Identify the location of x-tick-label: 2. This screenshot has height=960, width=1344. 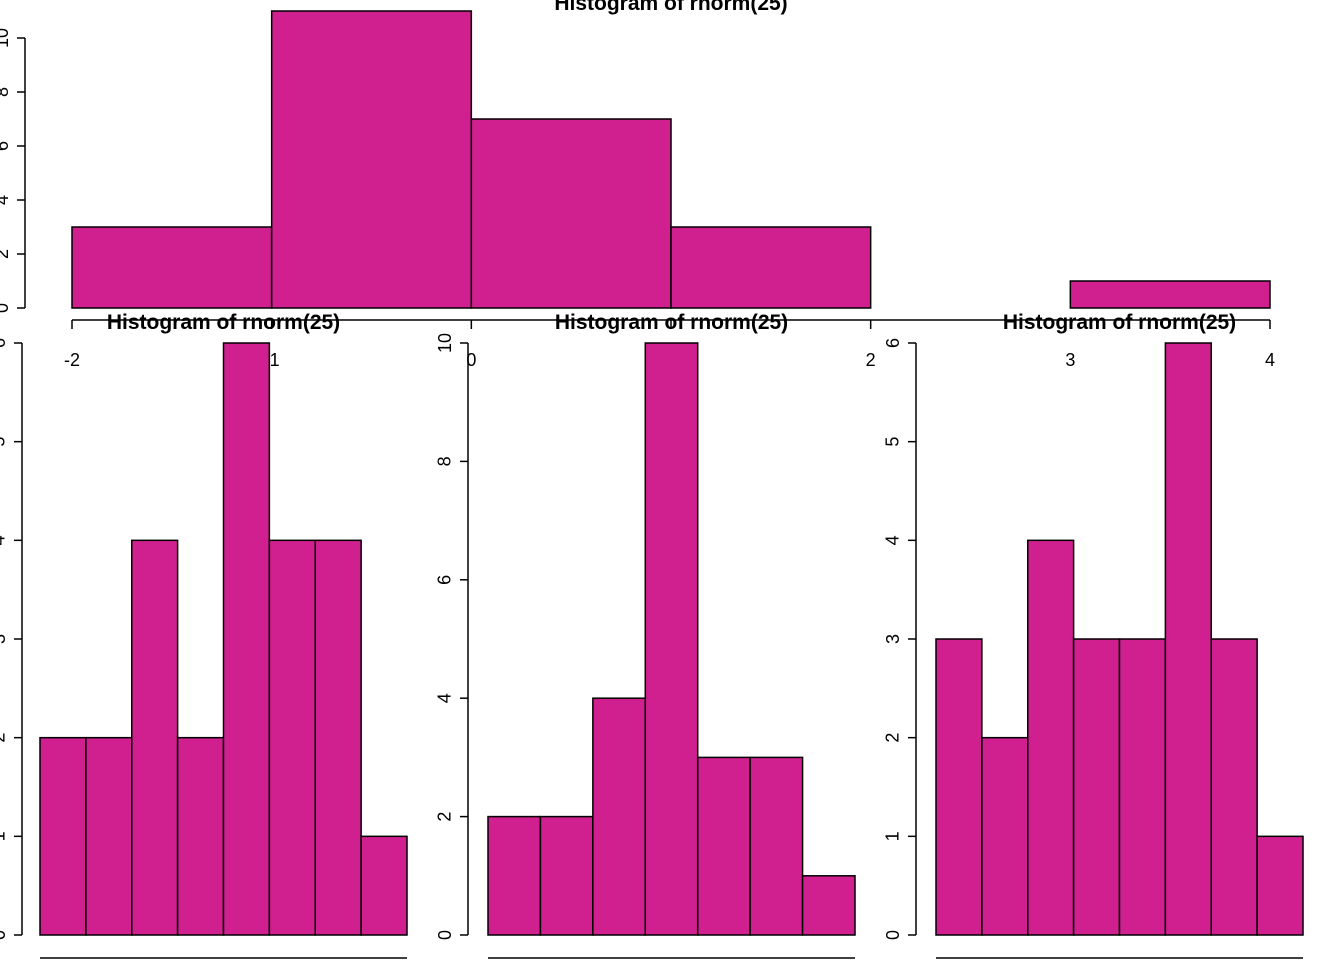
(871, 360).